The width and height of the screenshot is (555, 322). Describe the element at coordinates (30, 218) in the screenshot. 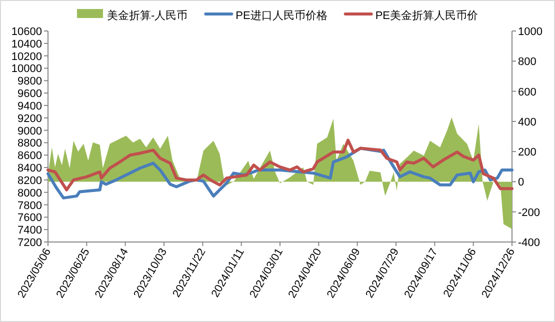

I see `y-tick-label: 7600` at that location.